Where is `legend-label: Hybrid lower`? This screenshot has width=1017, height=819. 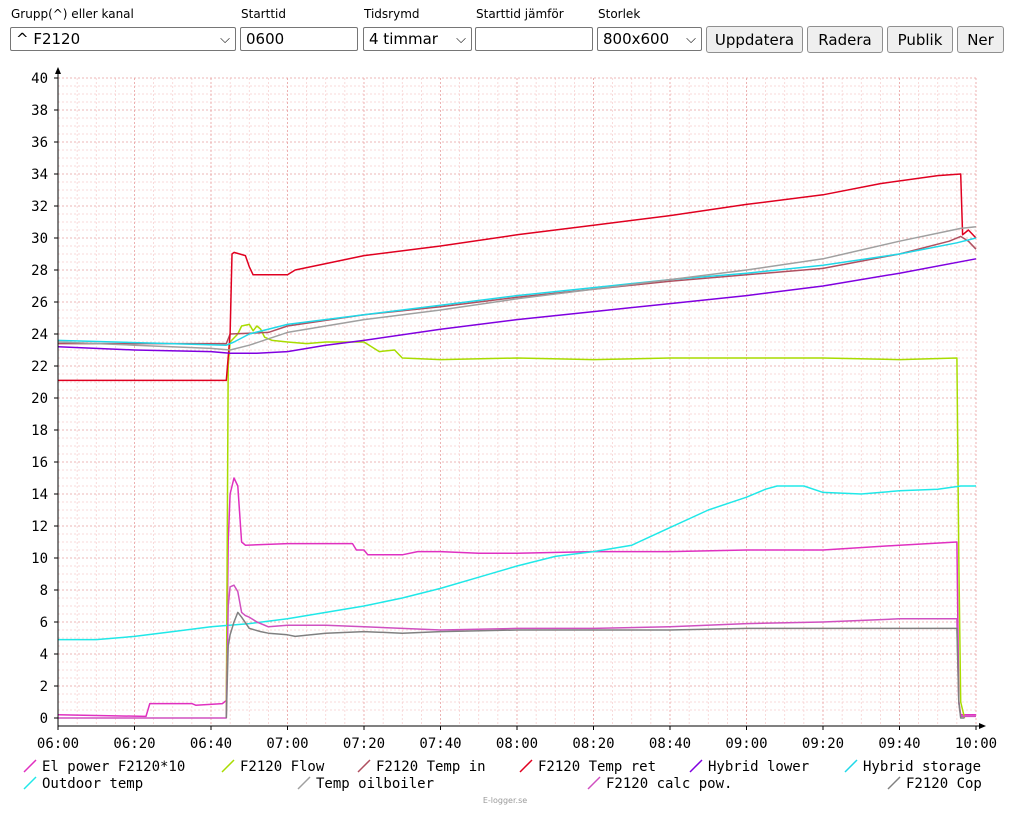
legend-label: Hybrid lower is located at coordinates (758, 767).